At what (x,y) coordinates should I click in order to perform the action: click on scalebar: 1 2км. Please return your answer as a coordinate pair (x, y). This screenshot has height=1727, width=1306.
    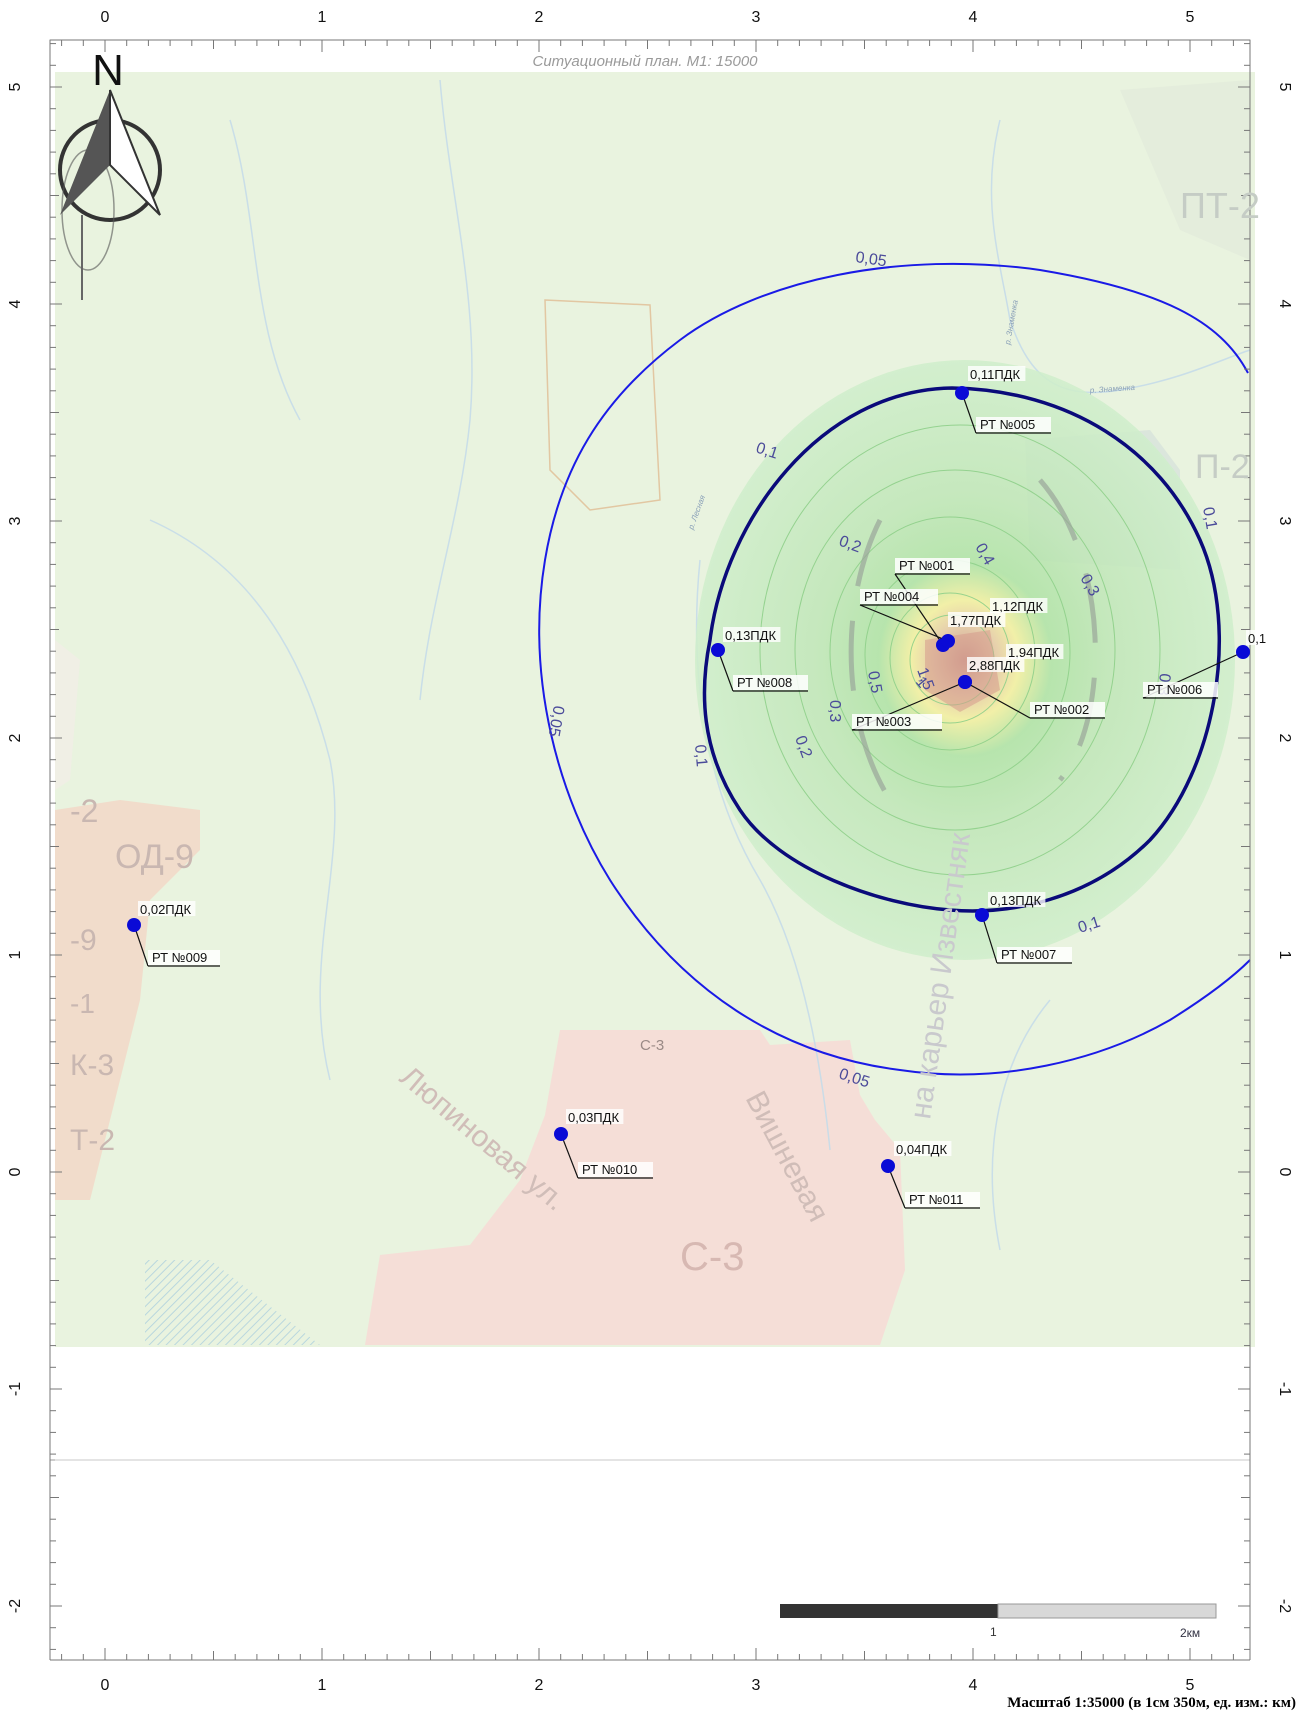
    Looking at the image, I should click on (998, 1621).